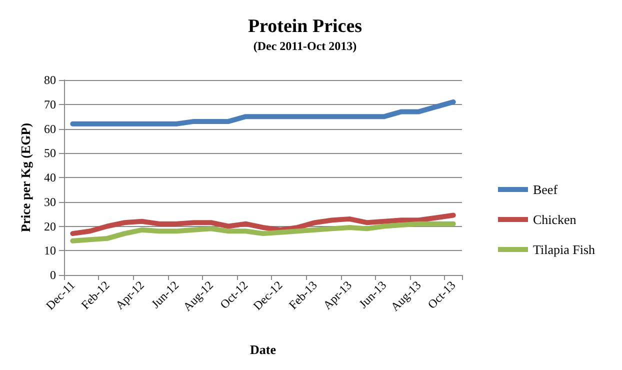 The width and height of the screenshot is (622, 370). What do you see at coordinates (50, 153) in the screenshot?
I see `y-tick-label: 50` at bounding box center [50, 153].